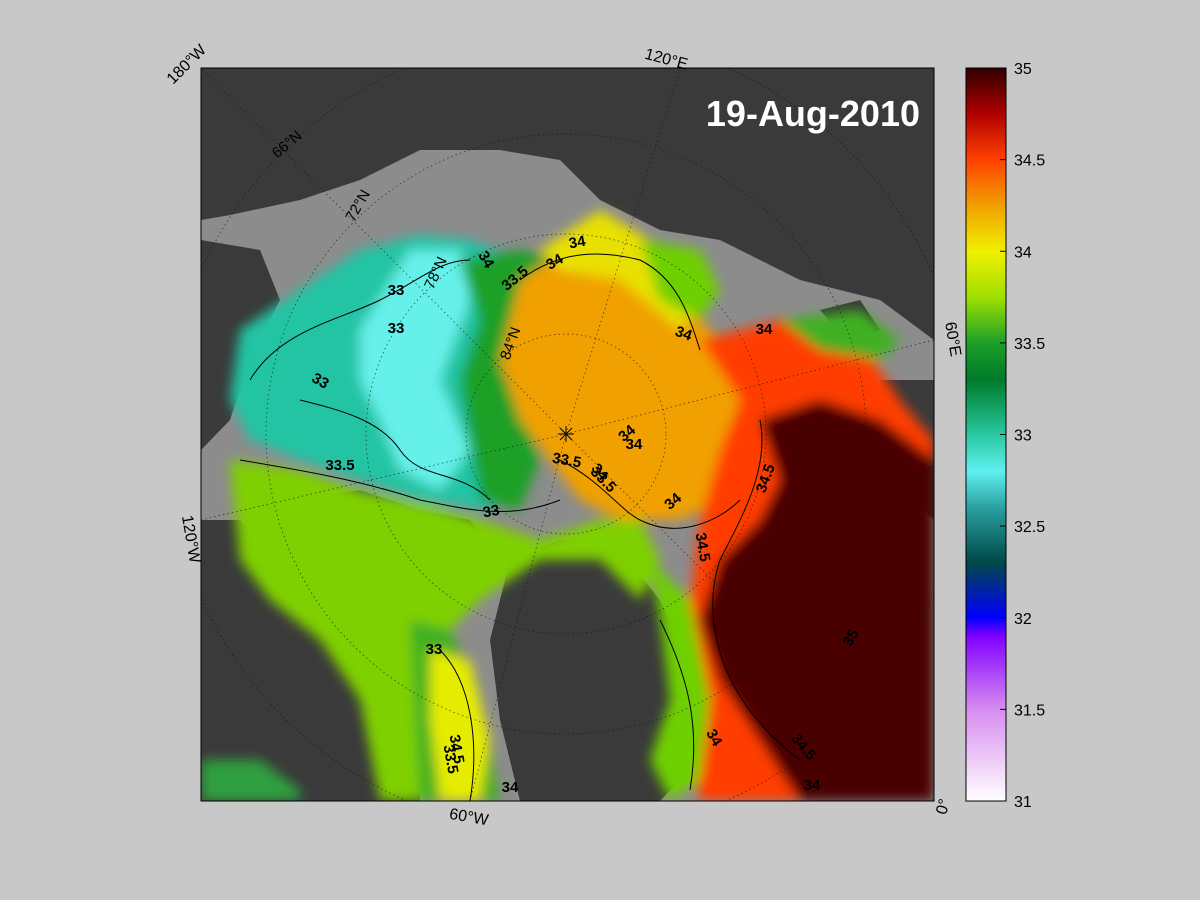  What do you see at coordinates (677, 705) in the screenshot?
I see `contour-34-d` at bounding box center [677, 705].